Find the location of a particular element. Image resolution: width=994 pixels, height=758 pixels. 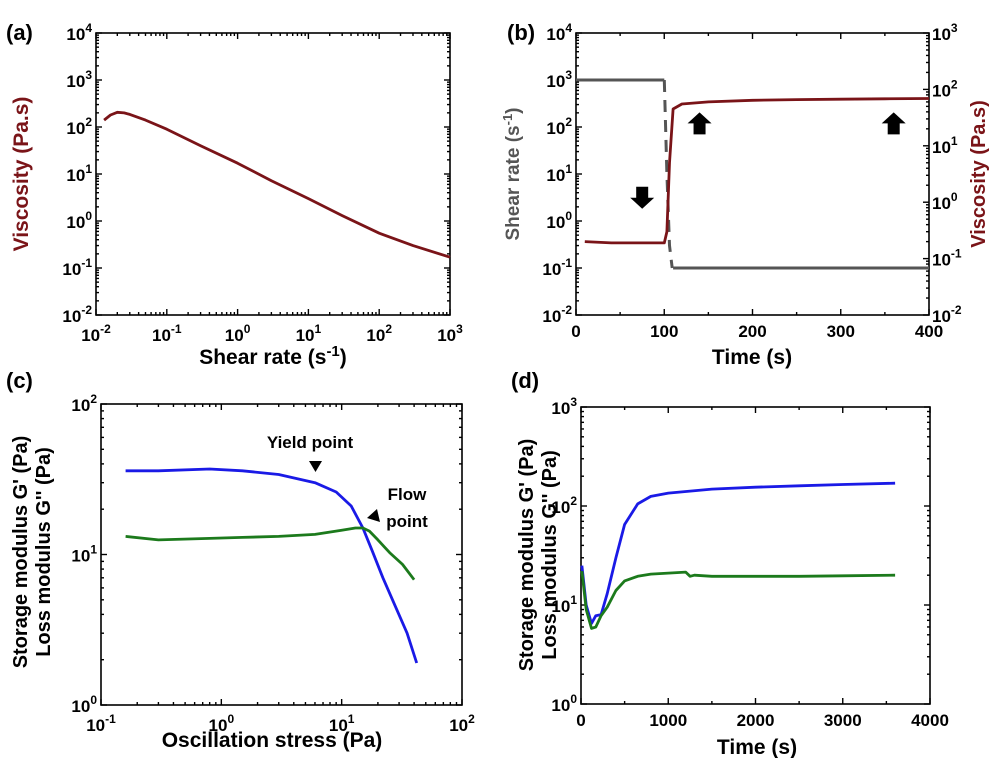

panel-a-xlabel: Shear rate (s-1) is located at coordinates (273, 356).